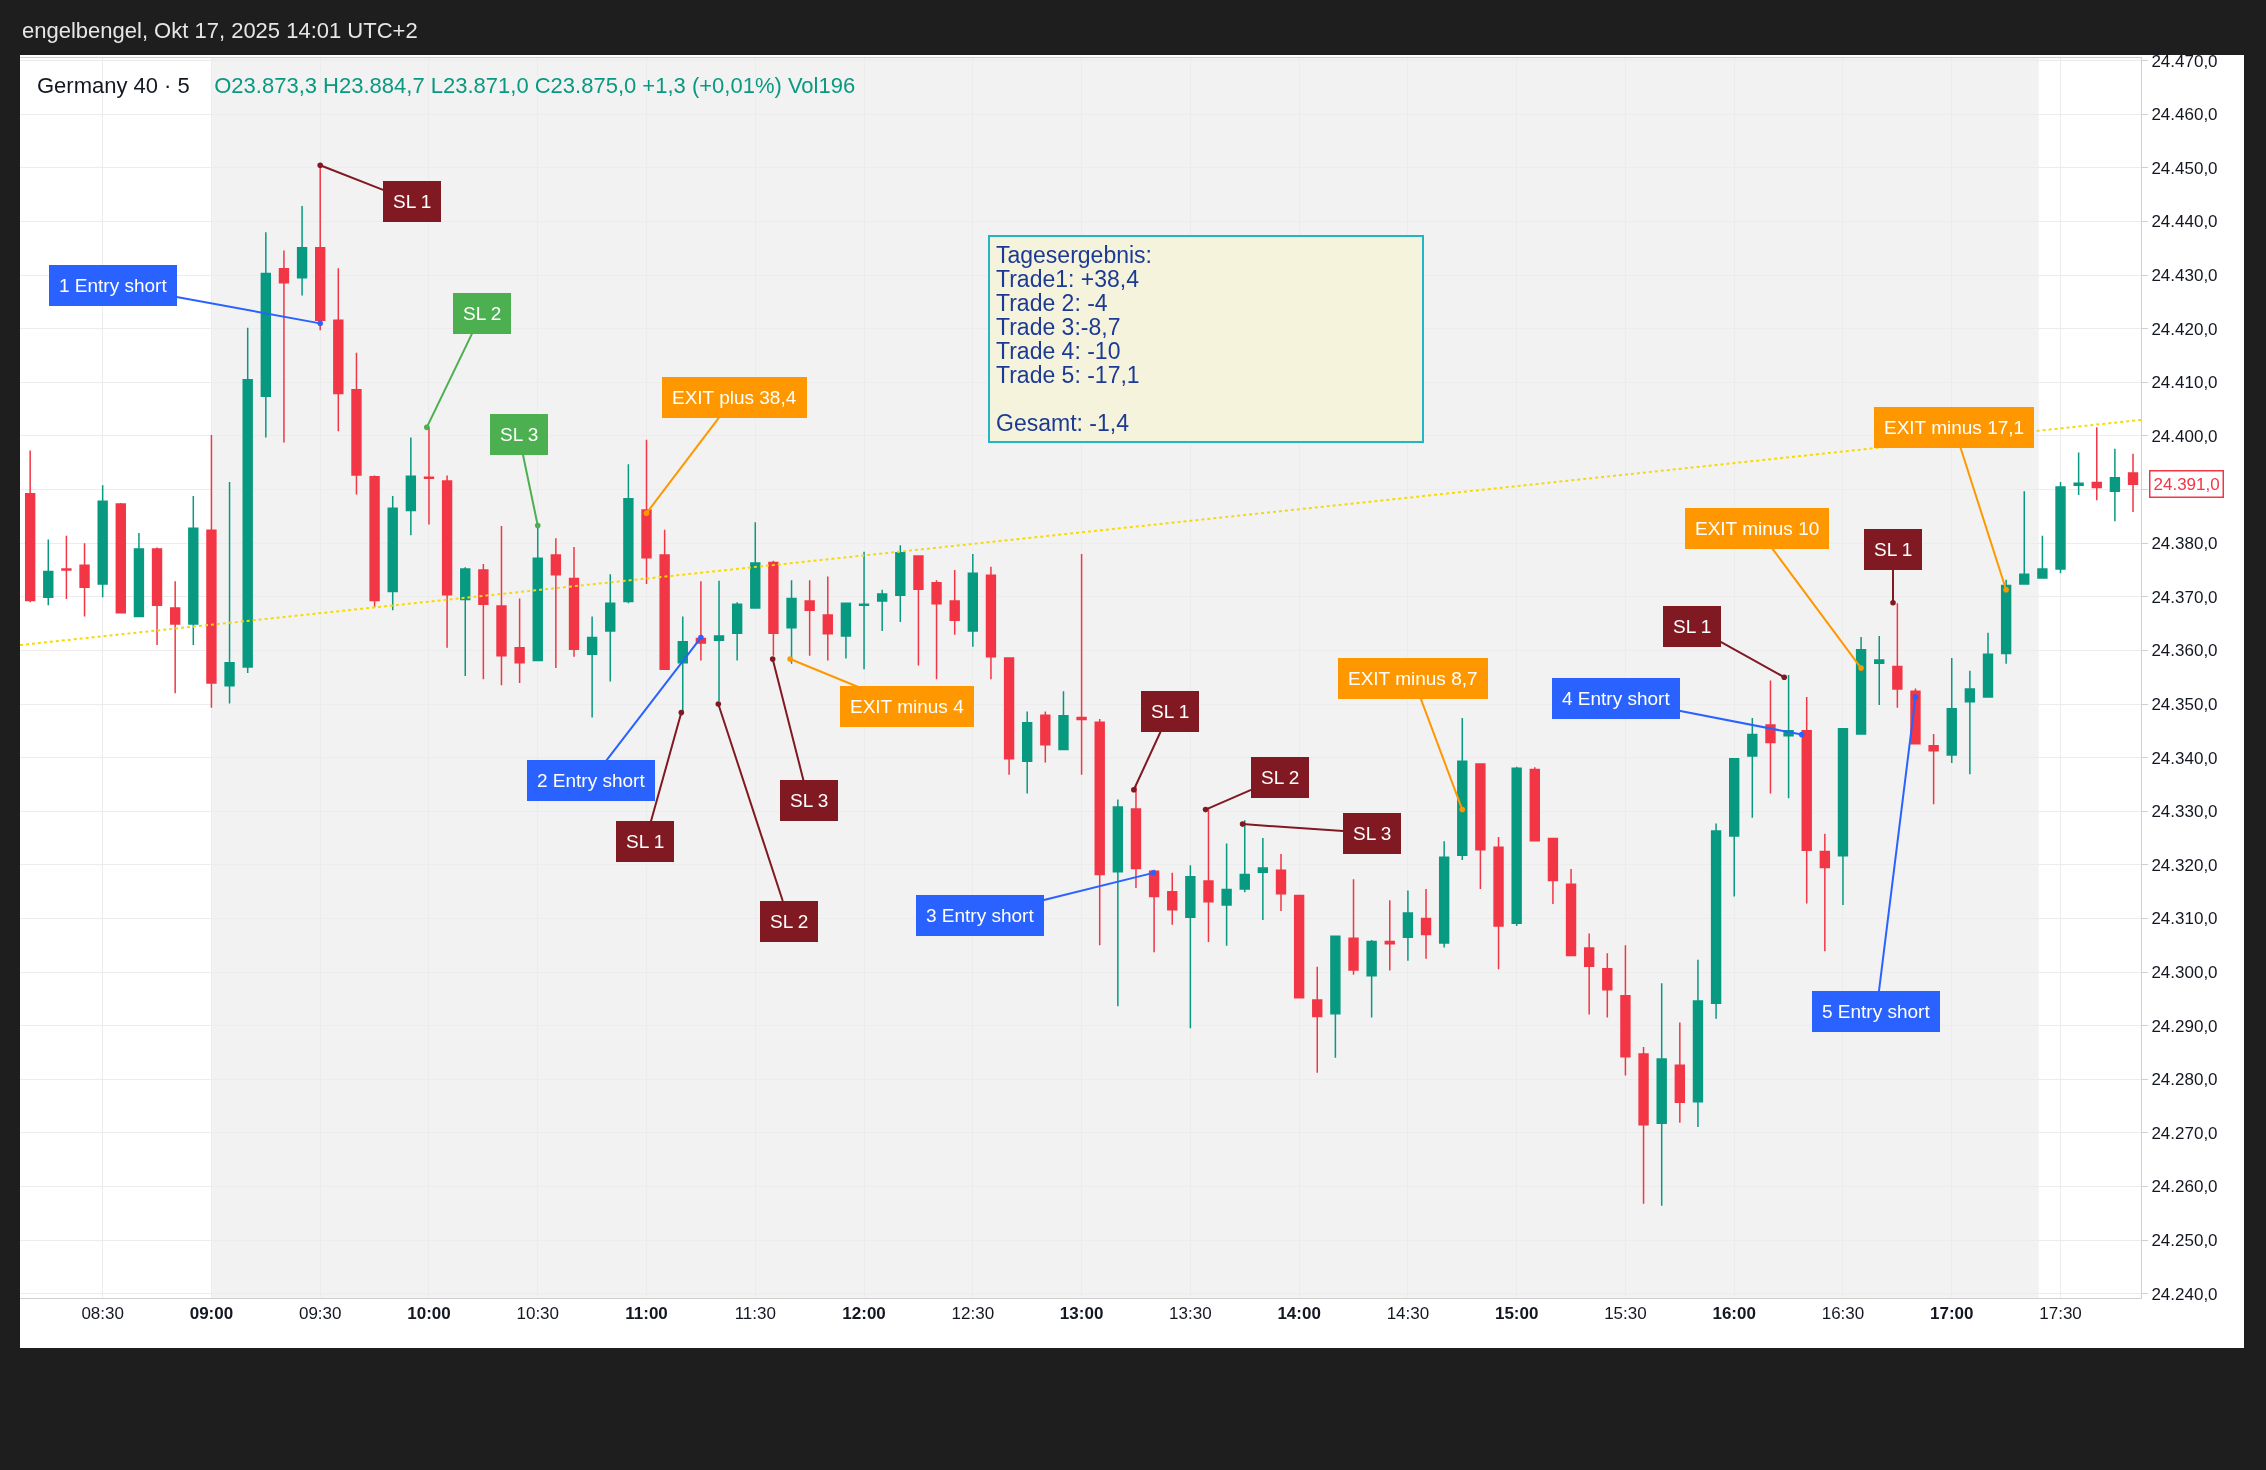 Image resolution: width=2266 pixels, height=1470 pixels. Describe the element at coordinates (535, 85) in the screenshot. I see `text: O23.873,3 H23.884,7 L23.871,0 C23.875,0 +1,3 (+0,01%) Vol196` at that location.